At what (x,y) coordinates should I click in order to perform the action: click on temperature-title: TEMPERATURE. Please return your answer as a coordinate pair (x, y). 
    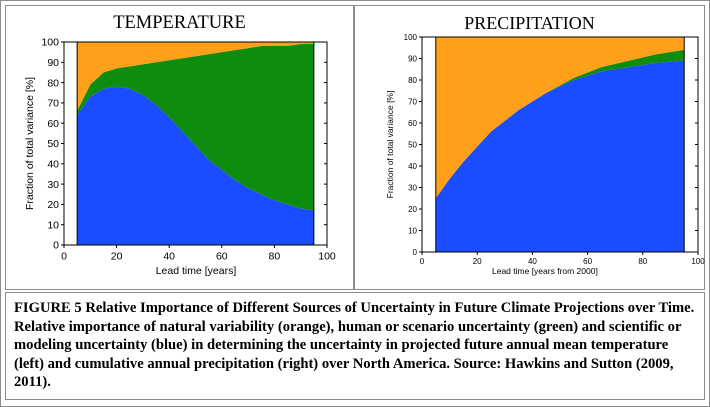
    Looking at the image, I should click on (179, 23).